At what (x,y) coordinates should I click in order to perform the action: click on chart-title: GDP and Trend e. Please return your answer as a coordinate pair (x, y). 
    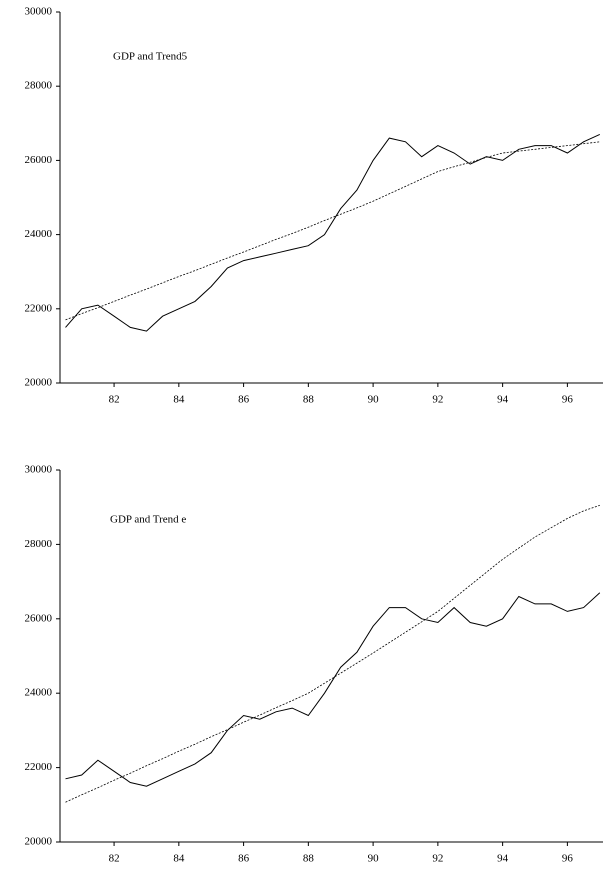
    Looking at the image, I should click on (148, 520).